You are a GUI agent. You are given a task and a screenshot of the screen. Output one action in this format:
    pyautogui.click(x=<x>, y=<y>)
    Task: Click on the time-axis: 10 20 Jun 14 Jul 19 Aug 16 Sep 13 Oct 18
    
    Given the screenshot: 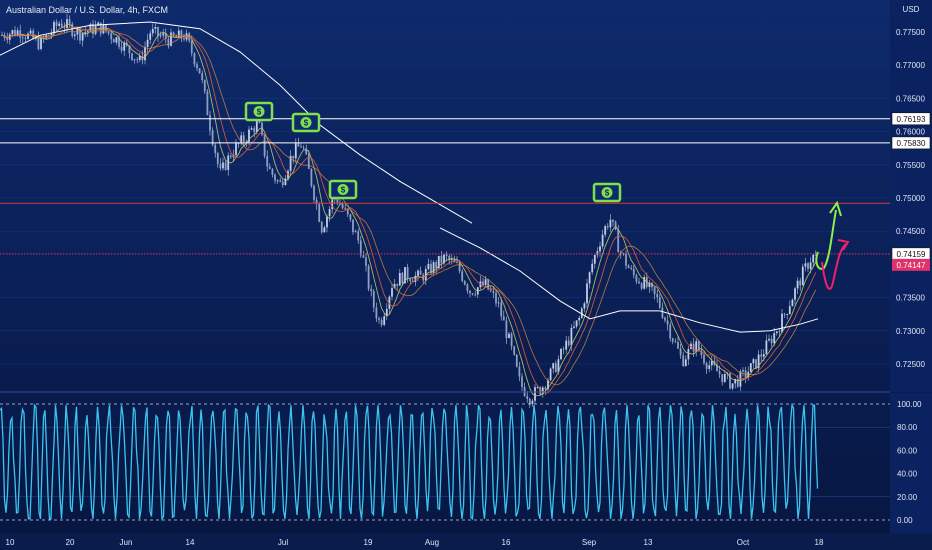 What is the action you would take?
    pyautogui.click(x=466, y=541)
    